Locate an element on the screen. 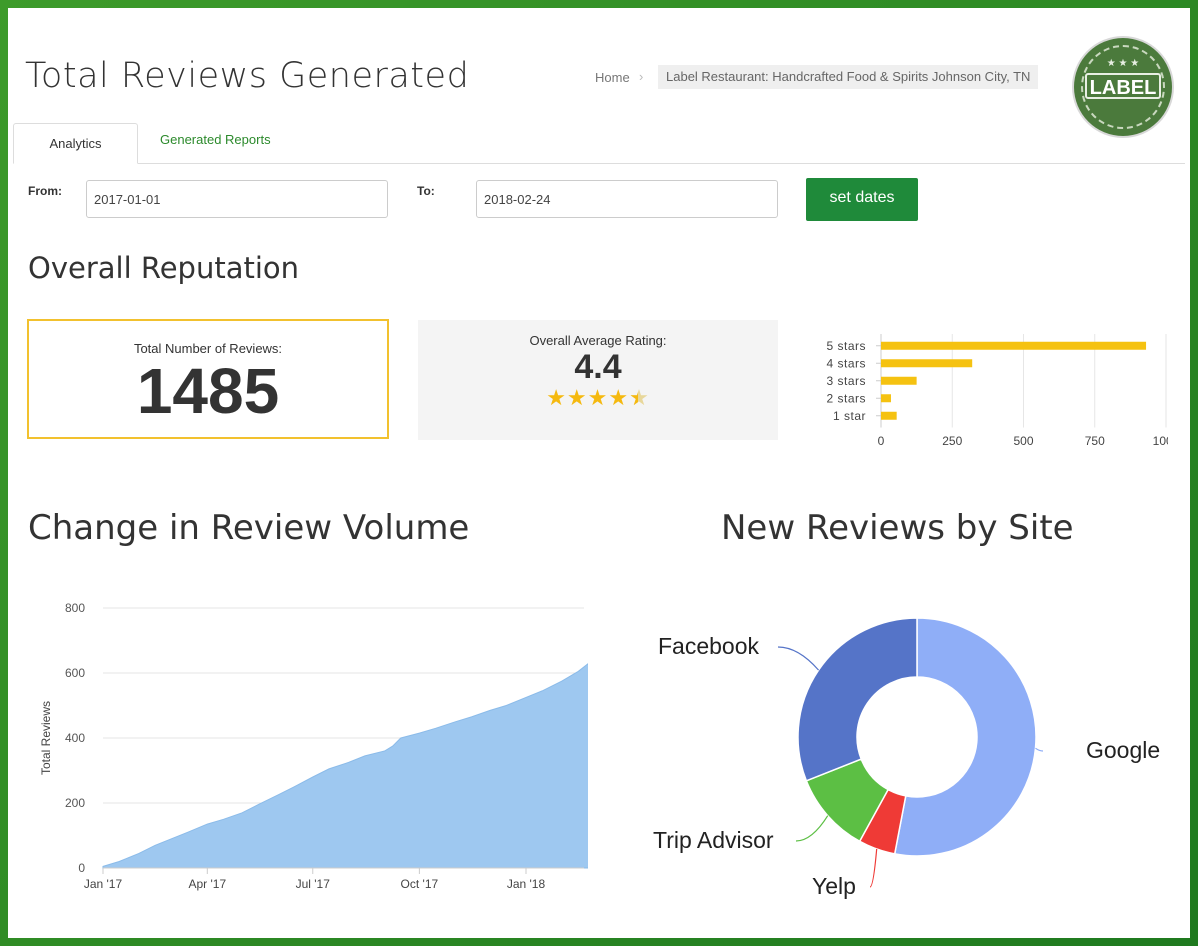 The width and height of the screenshot is (1198, 946). tab-generated-reports: Generated Reports is located at coordinates (215, 139).